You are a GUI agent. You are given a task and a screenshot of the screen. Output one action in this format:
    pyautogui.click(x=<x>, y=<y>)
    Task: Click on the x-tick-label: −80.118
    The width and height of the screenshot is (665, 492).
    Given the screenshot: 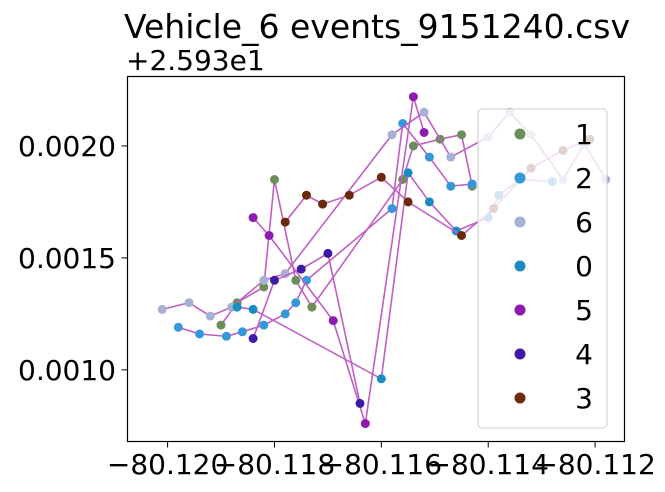 What is the action you would take?
    pyautogui.click(x=274, y=464)
    